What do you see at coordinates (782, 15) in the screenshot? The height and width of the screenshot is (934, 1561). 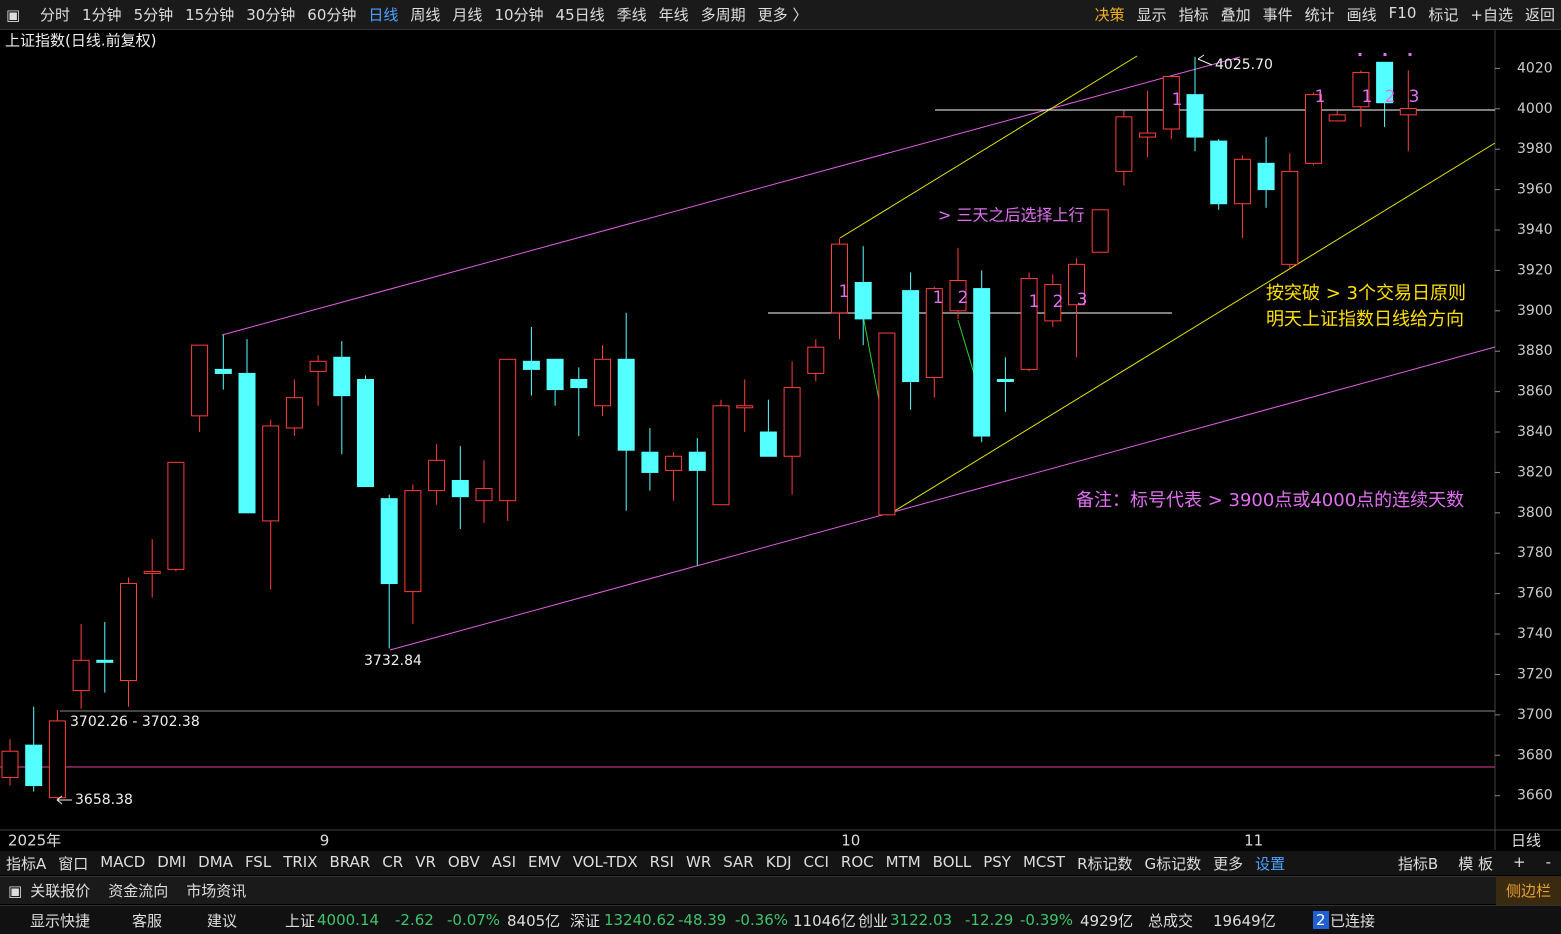 I see `period-tab: 更多 〉` at bounding box center [782, 15].